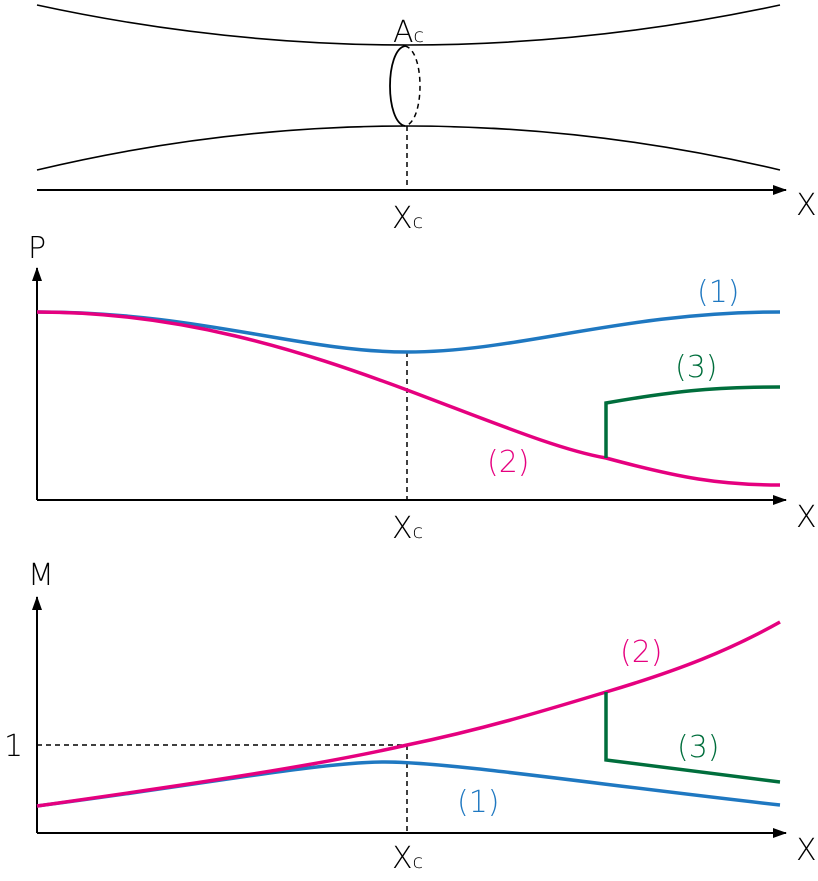 The height and width of the screenshot is (881, 818). Describe the element at coordinates (408, 148) in the screenshot. I see `lower-wall` at that location.